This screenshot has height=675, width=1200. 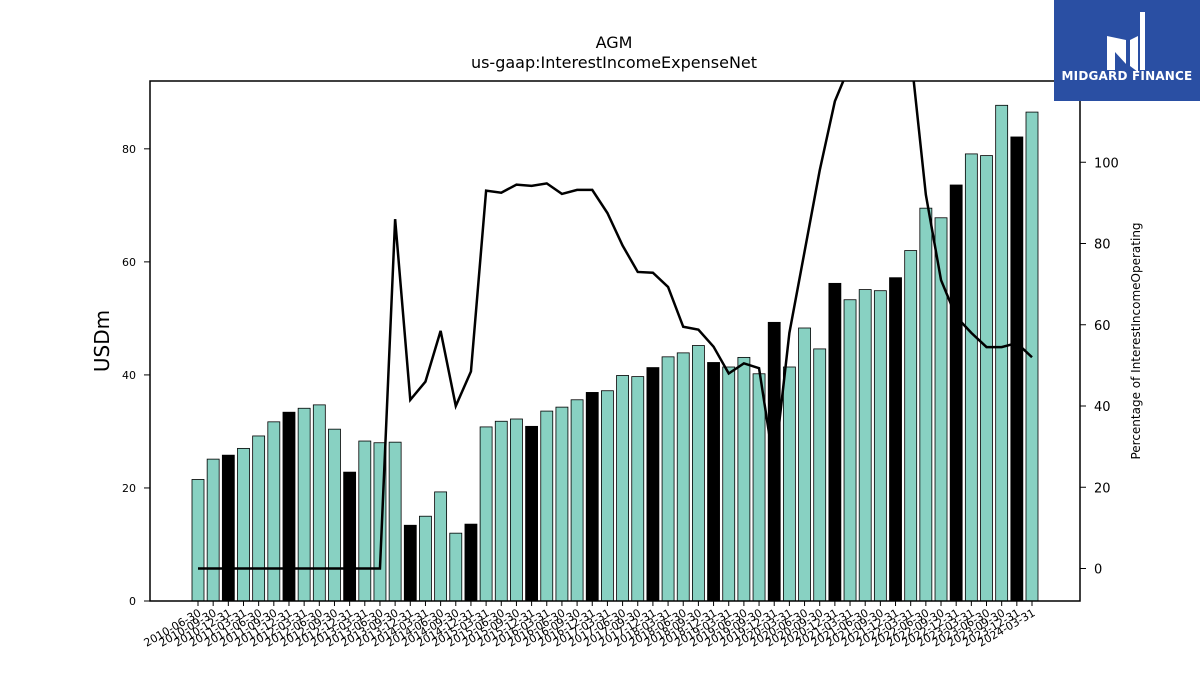 What do you see at coordinates (1098, 570) in the screenshot?
I see `y2-tick-label: 0` at bounding box center [1098, 570].